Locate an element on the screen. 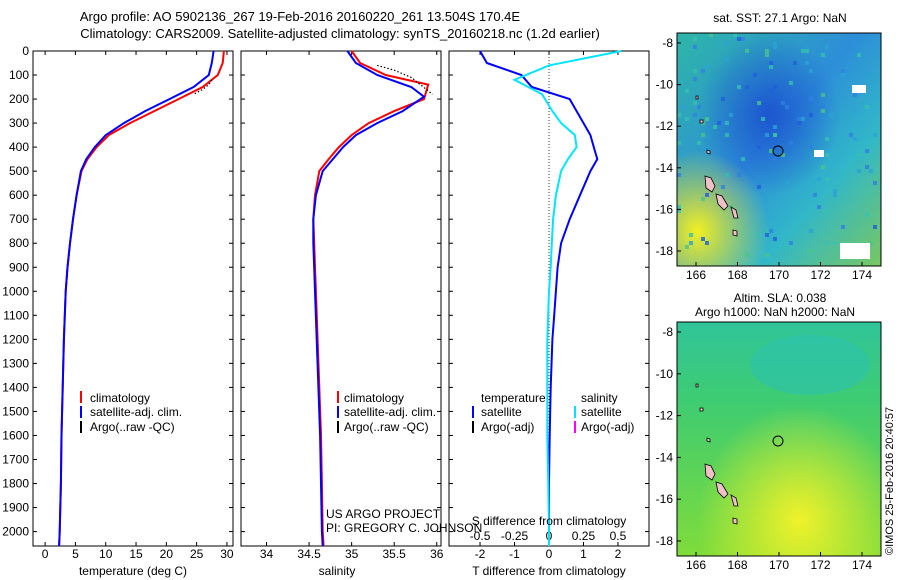 This screenshot has width=900, height=580. map-x-tick-label: 168 is located at coordinates (737, 565).